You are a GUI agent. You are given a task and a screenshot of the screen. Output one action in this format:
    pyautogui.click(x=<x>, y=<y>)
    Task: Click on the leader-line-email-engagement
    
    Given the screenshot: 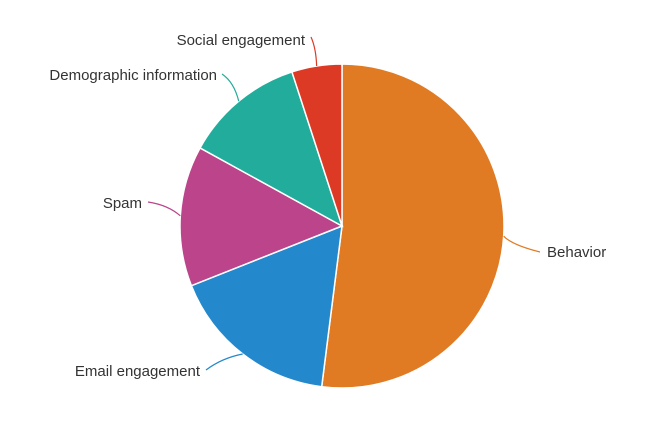 What is the action you would take?
    pyautogui.click(x=224, y=362)
    